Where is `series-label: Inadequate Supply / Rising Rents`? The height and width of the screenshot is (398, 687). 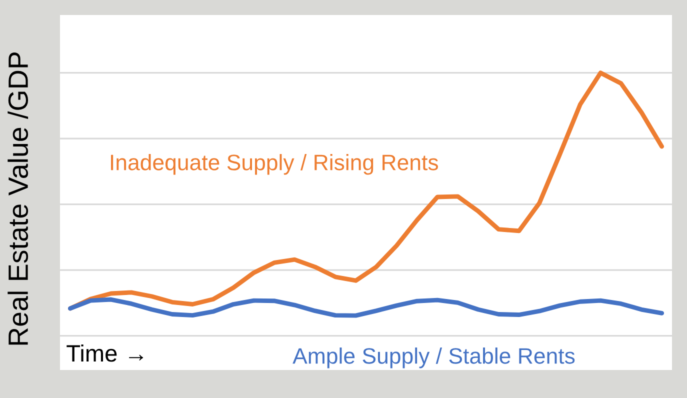
series-label: Inadequate Supply / Rising Rents is located at coordinates (274, 164).